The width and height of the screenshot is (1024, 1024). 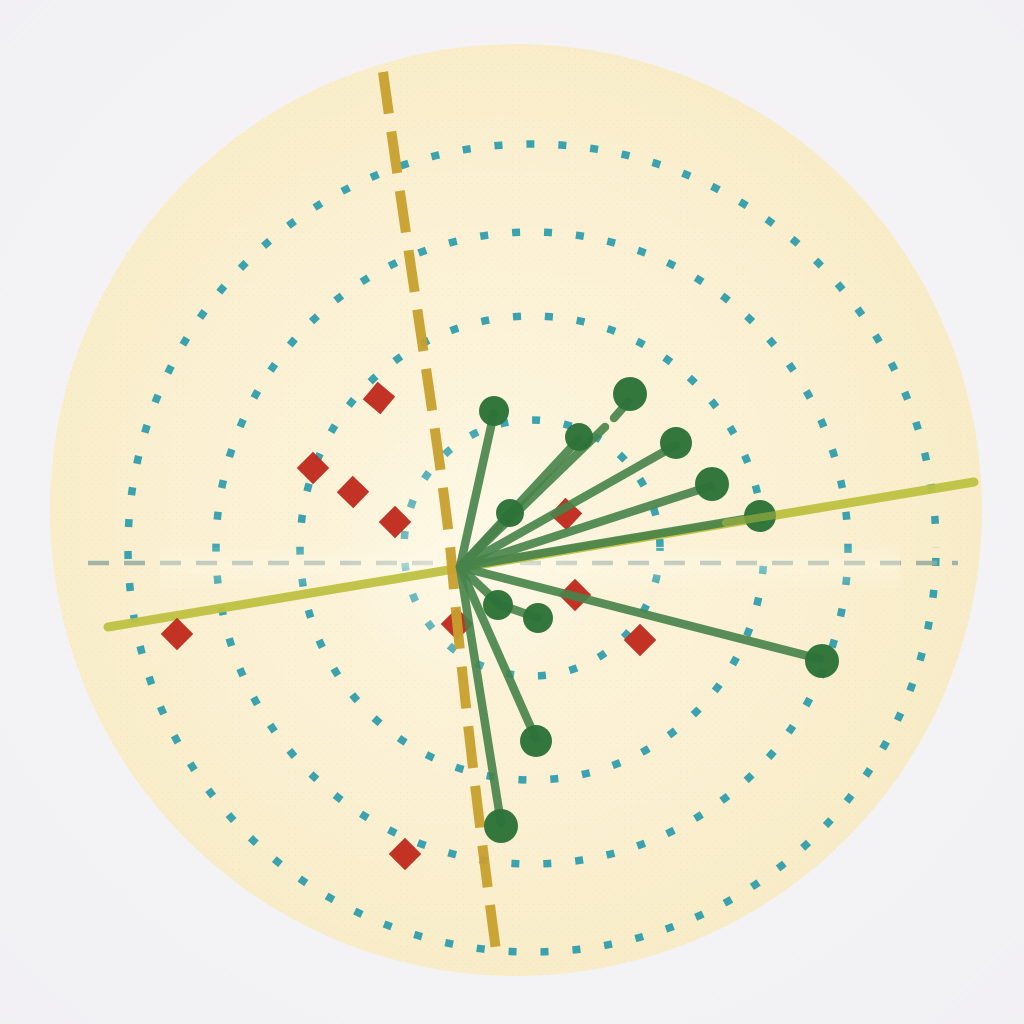 I want to click on axis-over-dot-glint, so click(x=766, y=516).